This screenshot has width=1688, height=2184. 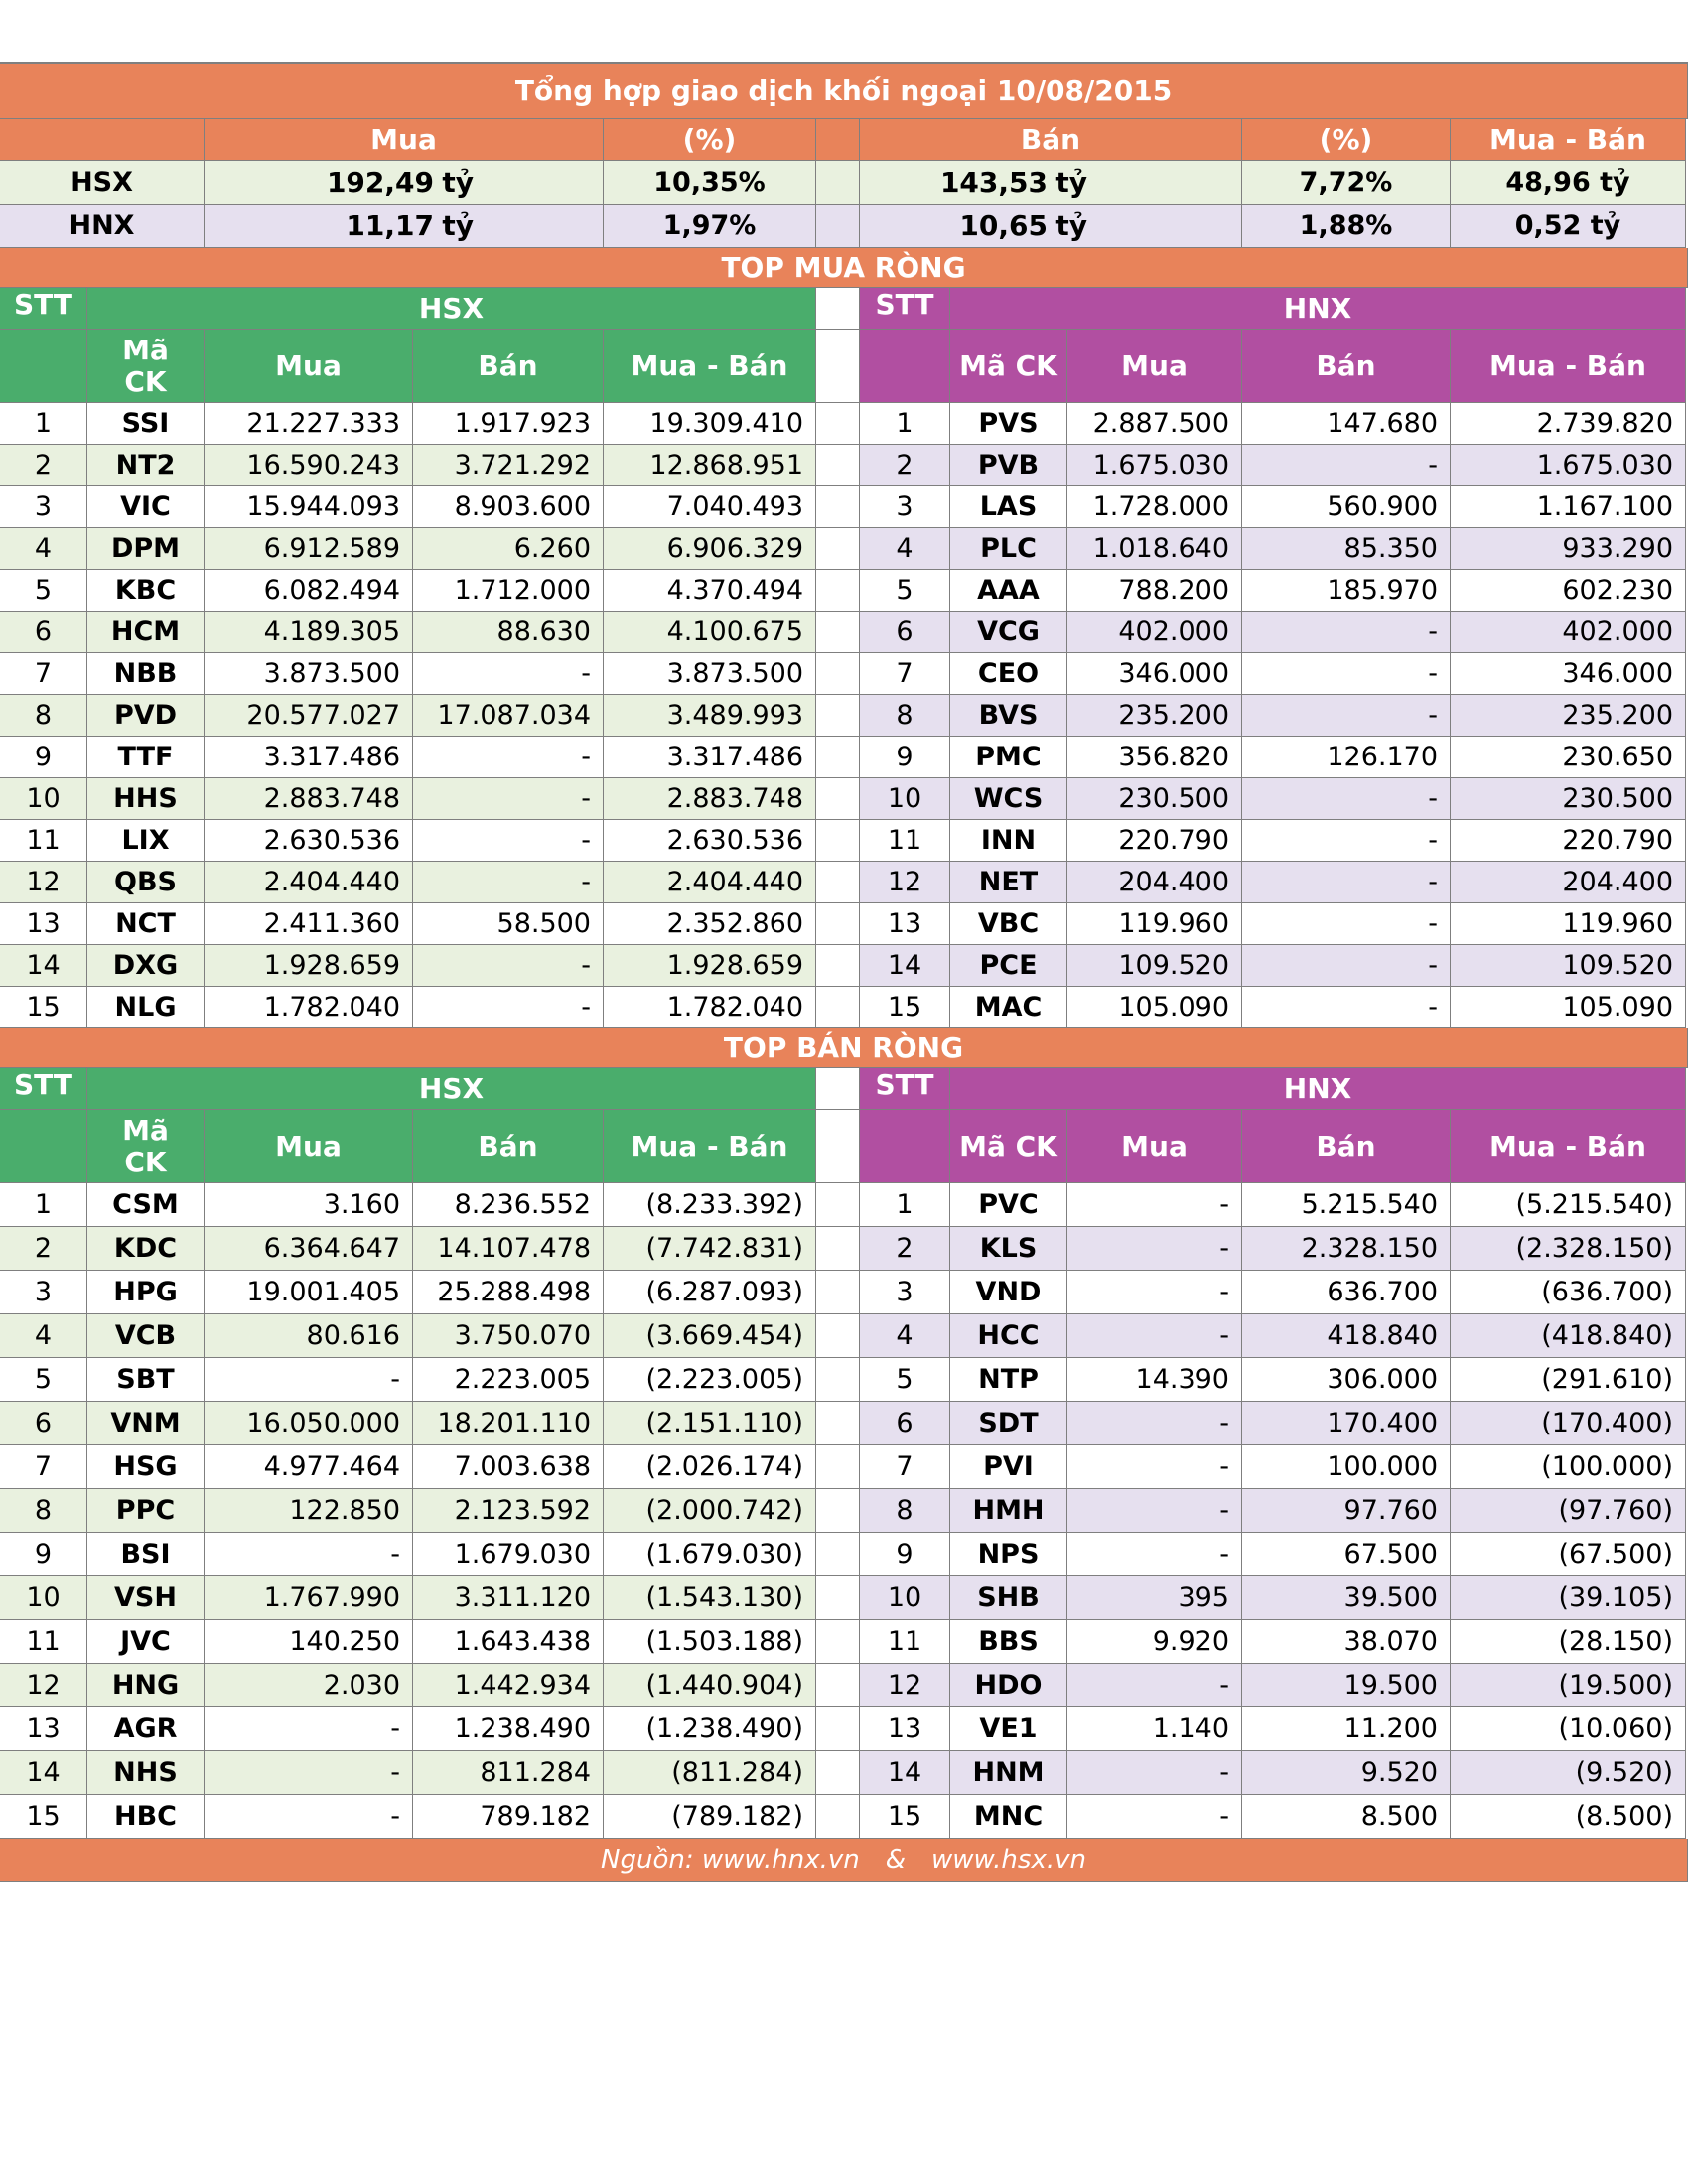 I want to click on top-sell-column-header-row: Mã CK Mua Bán Mua - Bán Mã CK Mua Bán Mua - Bán, so click(x=844, y=1146).